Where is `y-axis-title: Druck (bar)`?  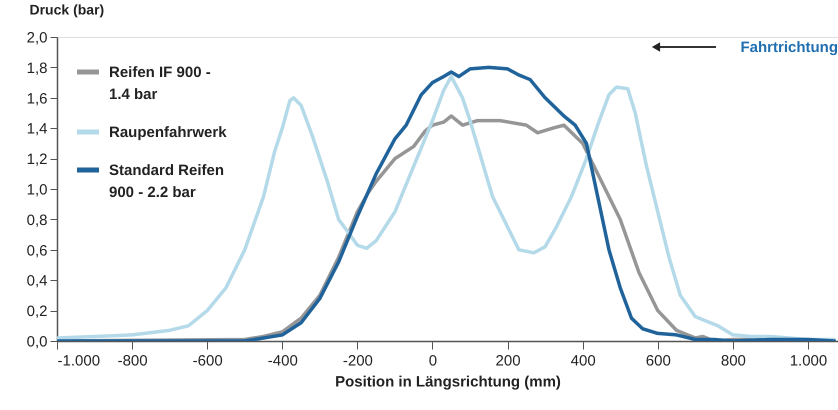 y-axis-title: Druck (bar) is located at coordinates (67, 10).